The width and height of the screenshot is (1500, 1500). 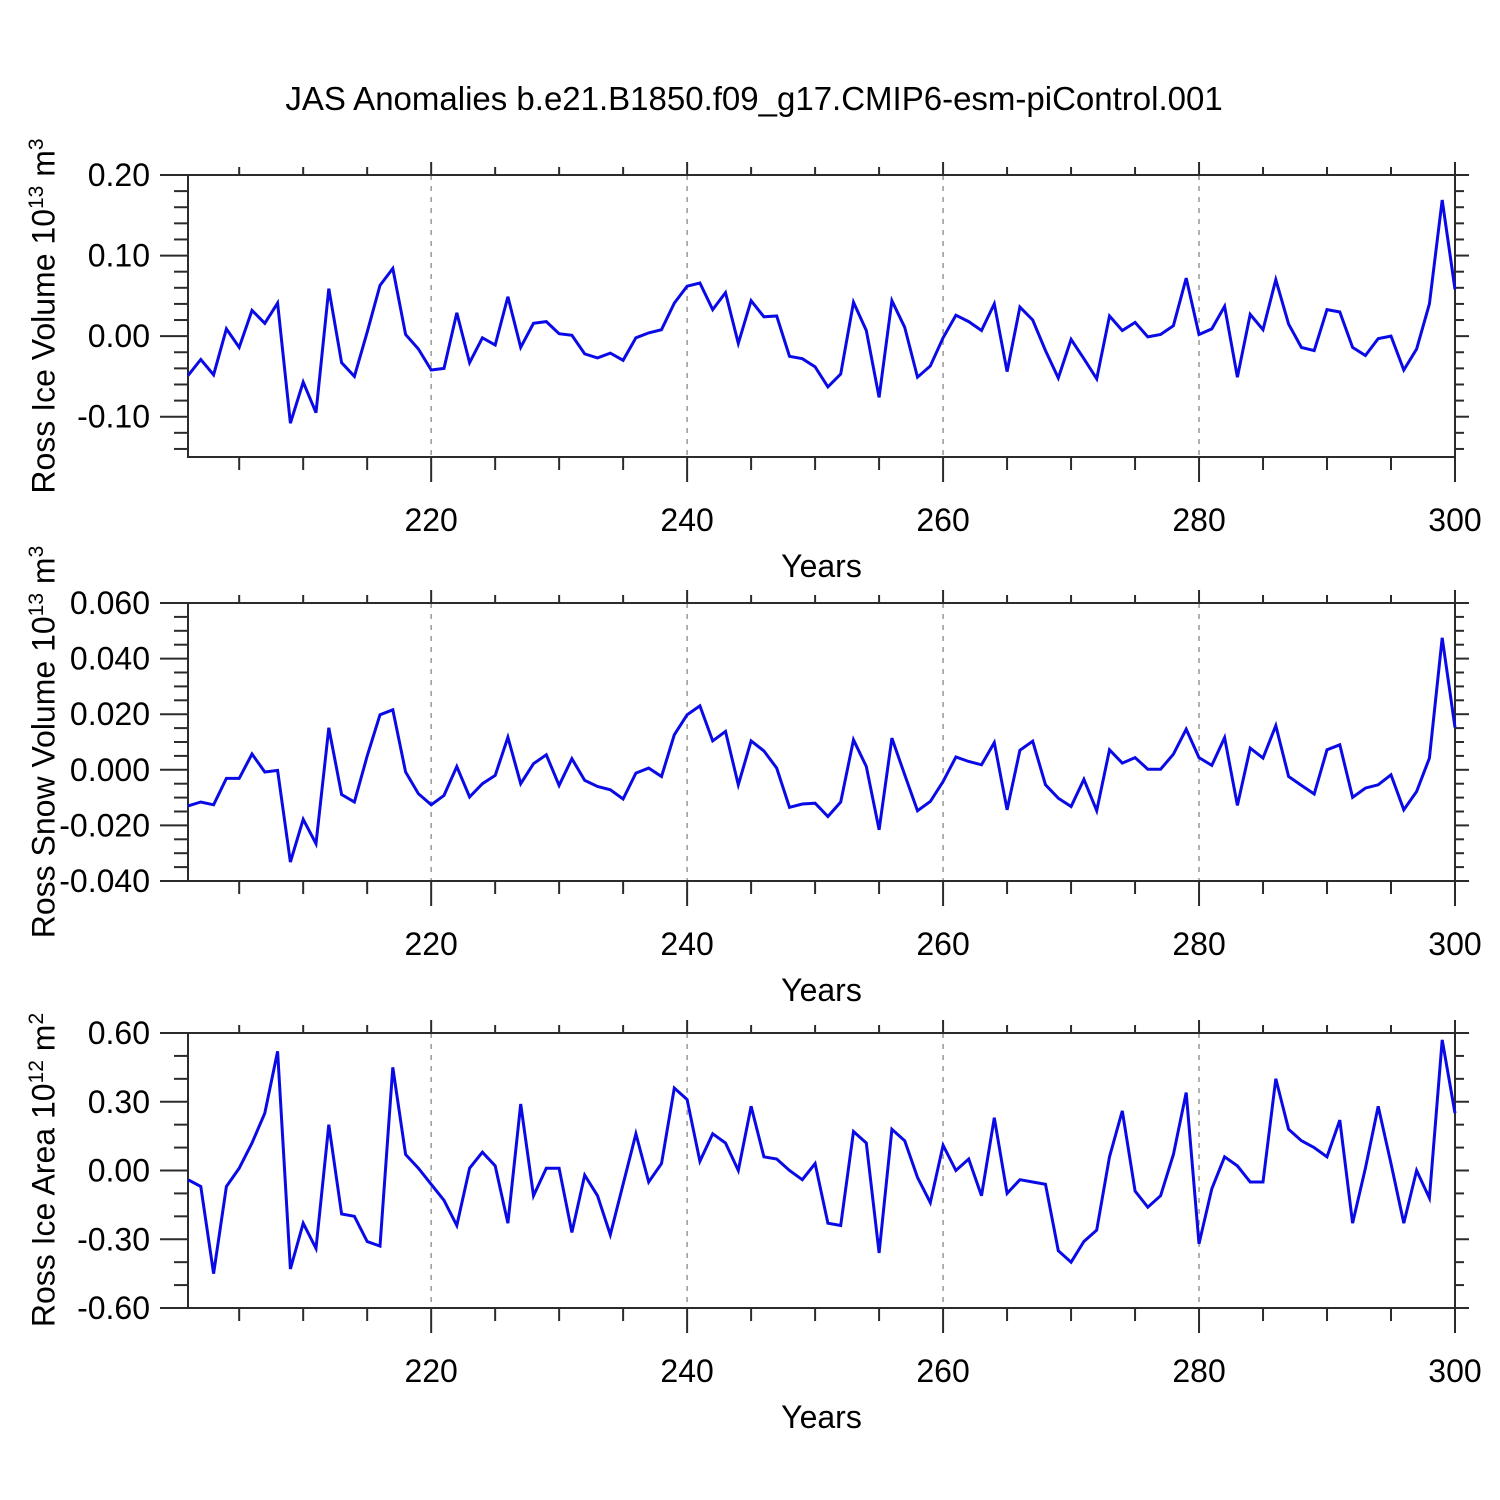 What do you see at coordinates (113, 1308) in the screenshot?
I see `y-tick-label: -0.60` at bounding box center [113, 1308].